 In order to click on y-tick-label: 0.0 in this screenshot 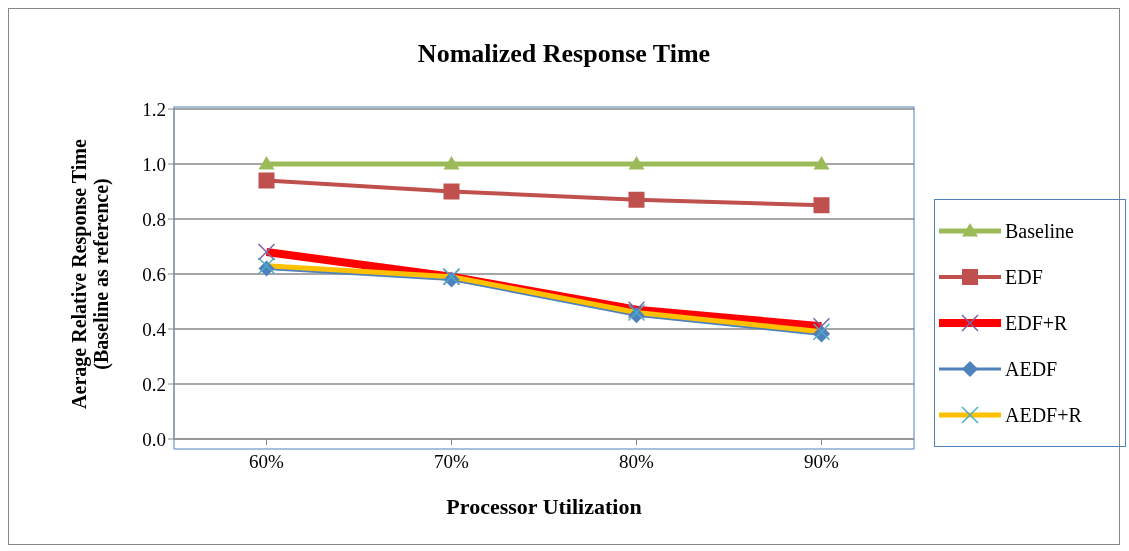, I will do `click(154, 439)`.